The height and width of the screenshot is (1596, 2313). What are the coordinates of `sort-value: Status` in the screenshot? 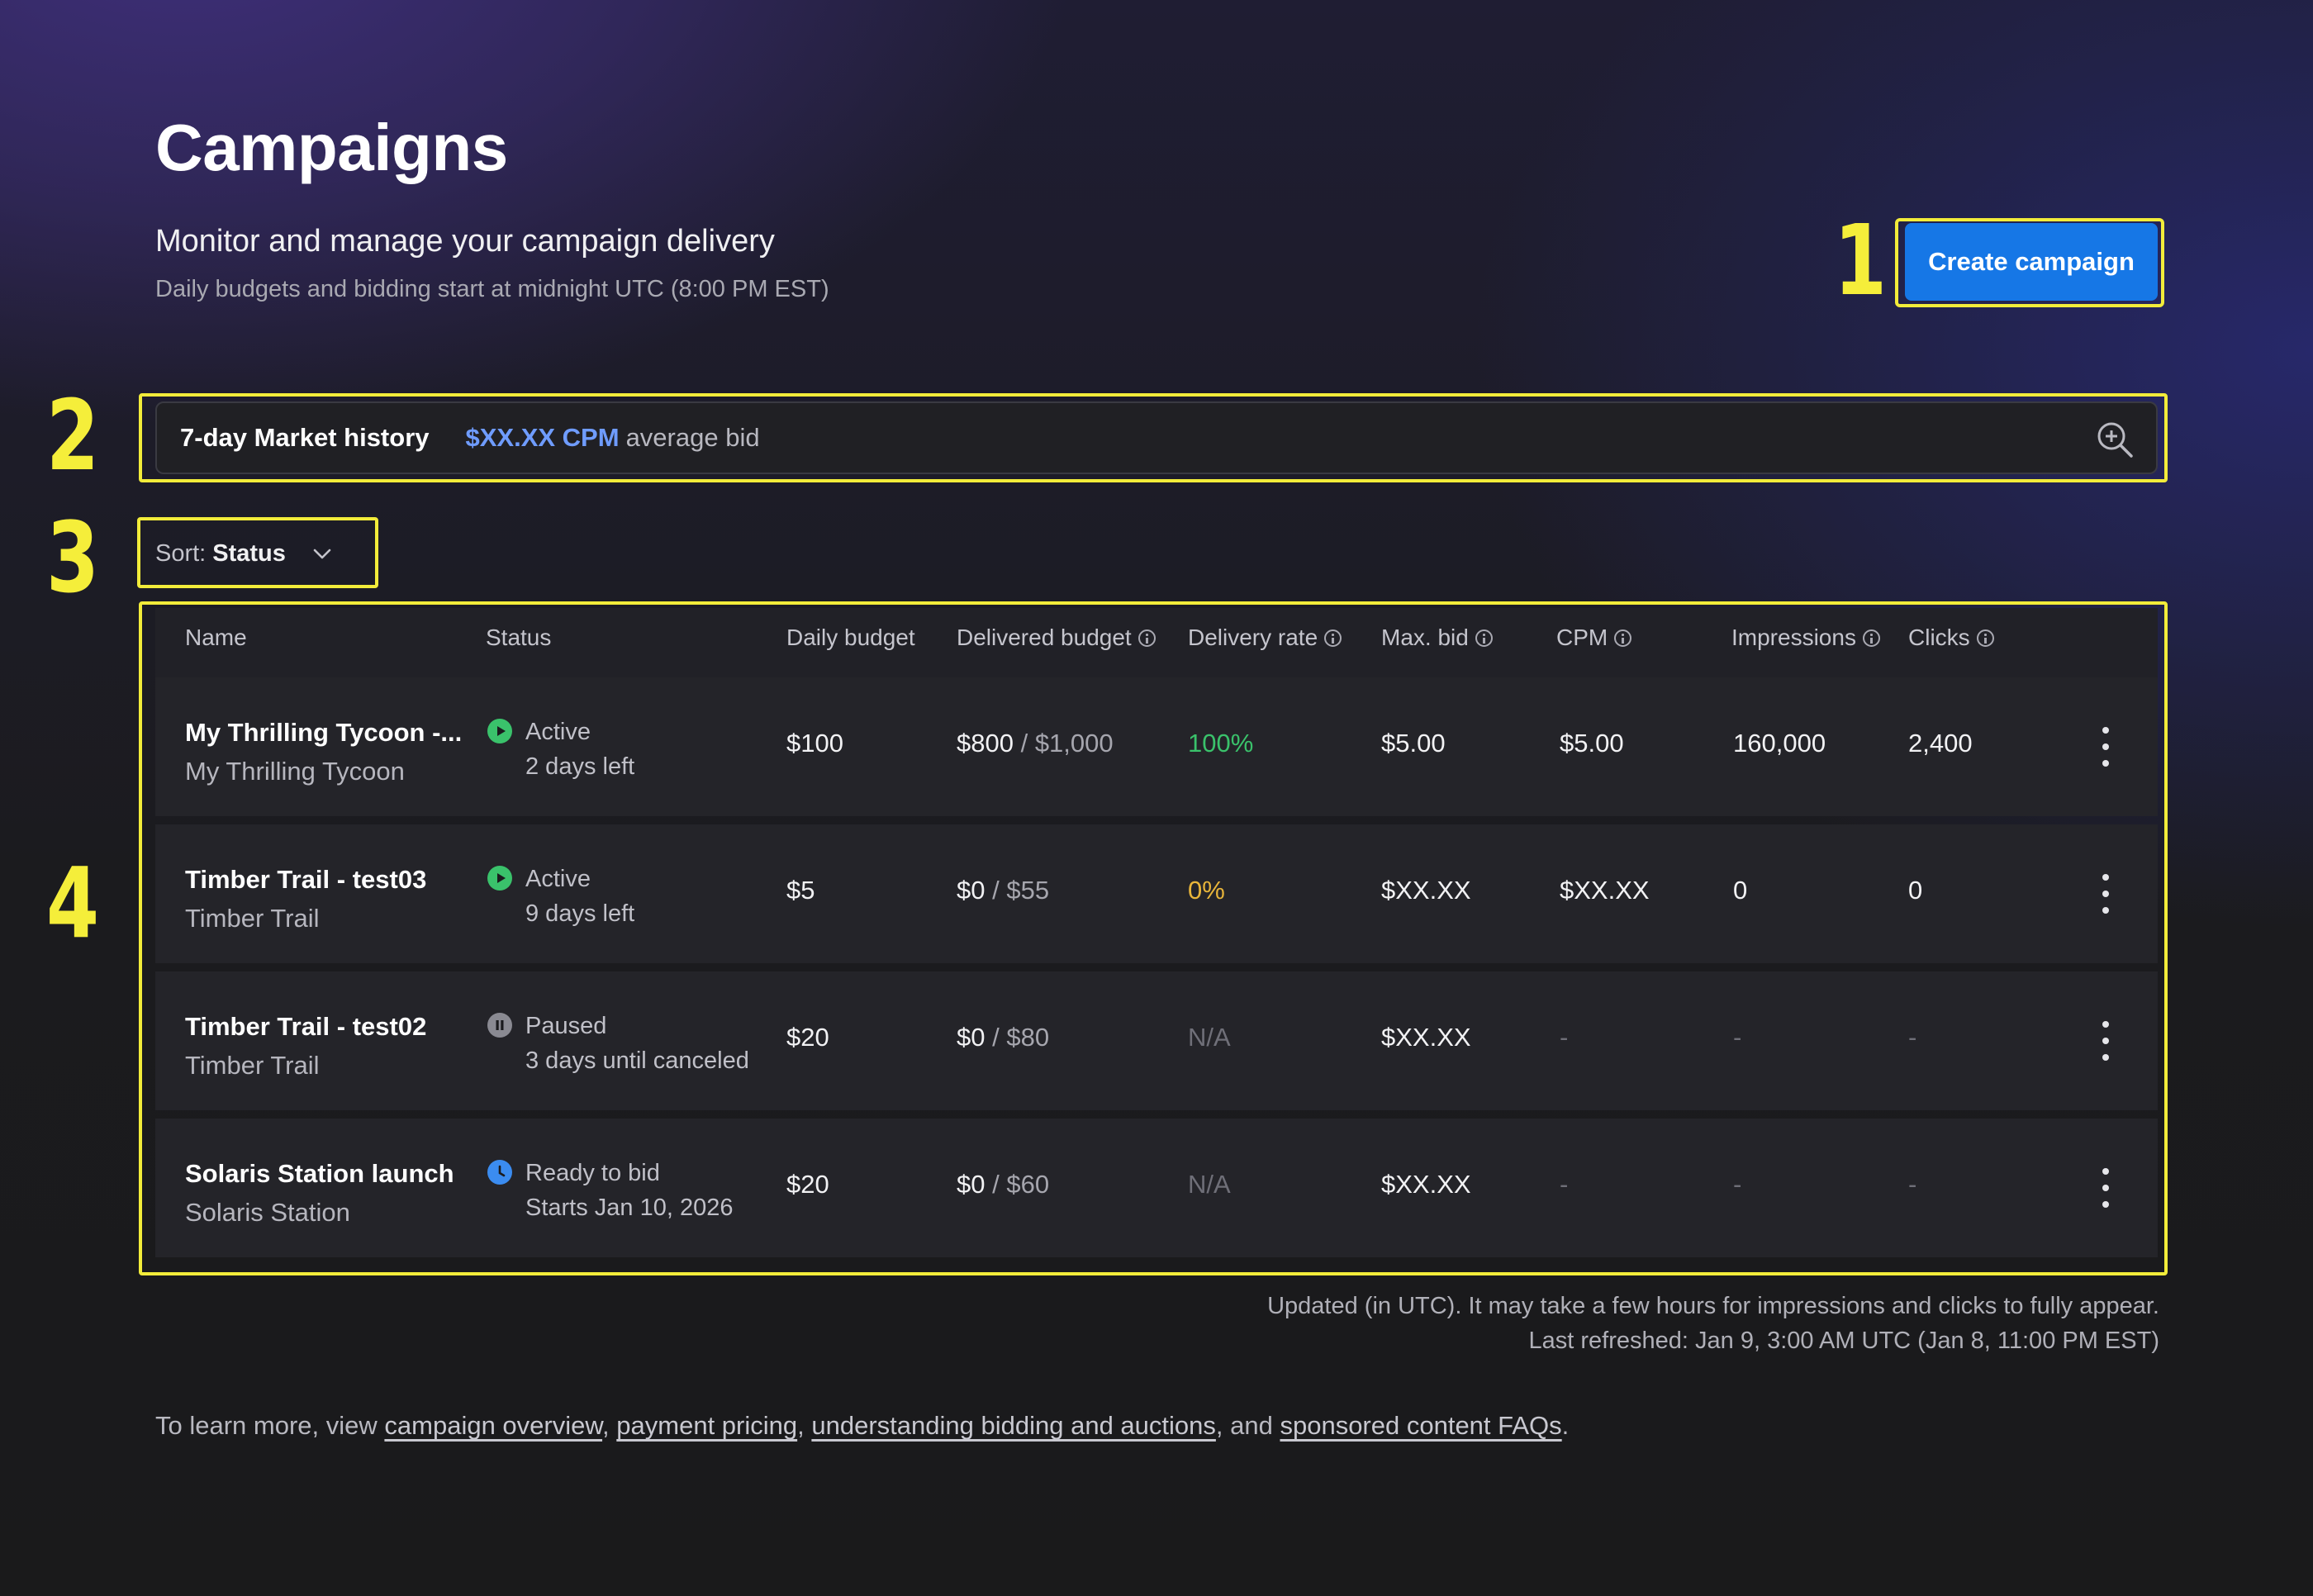 It's located at (249, 553).